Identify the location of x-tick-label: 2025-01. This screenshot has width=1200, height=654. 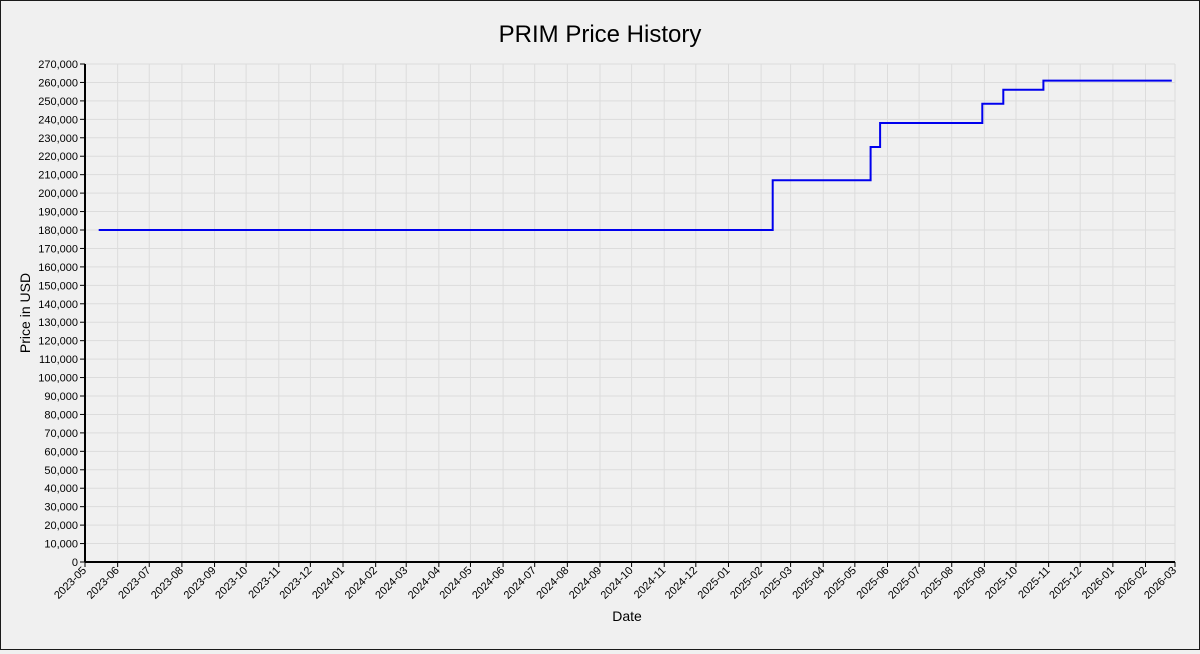
(714, 583).